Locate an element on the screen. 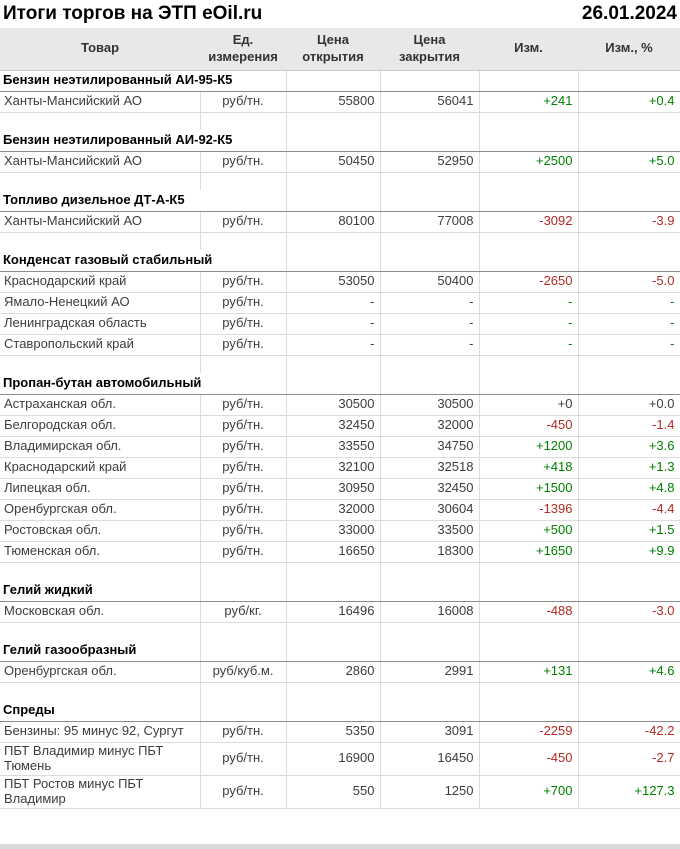  product-cell: Ханты-Мансийский АО is located at coordinates (100, 101).